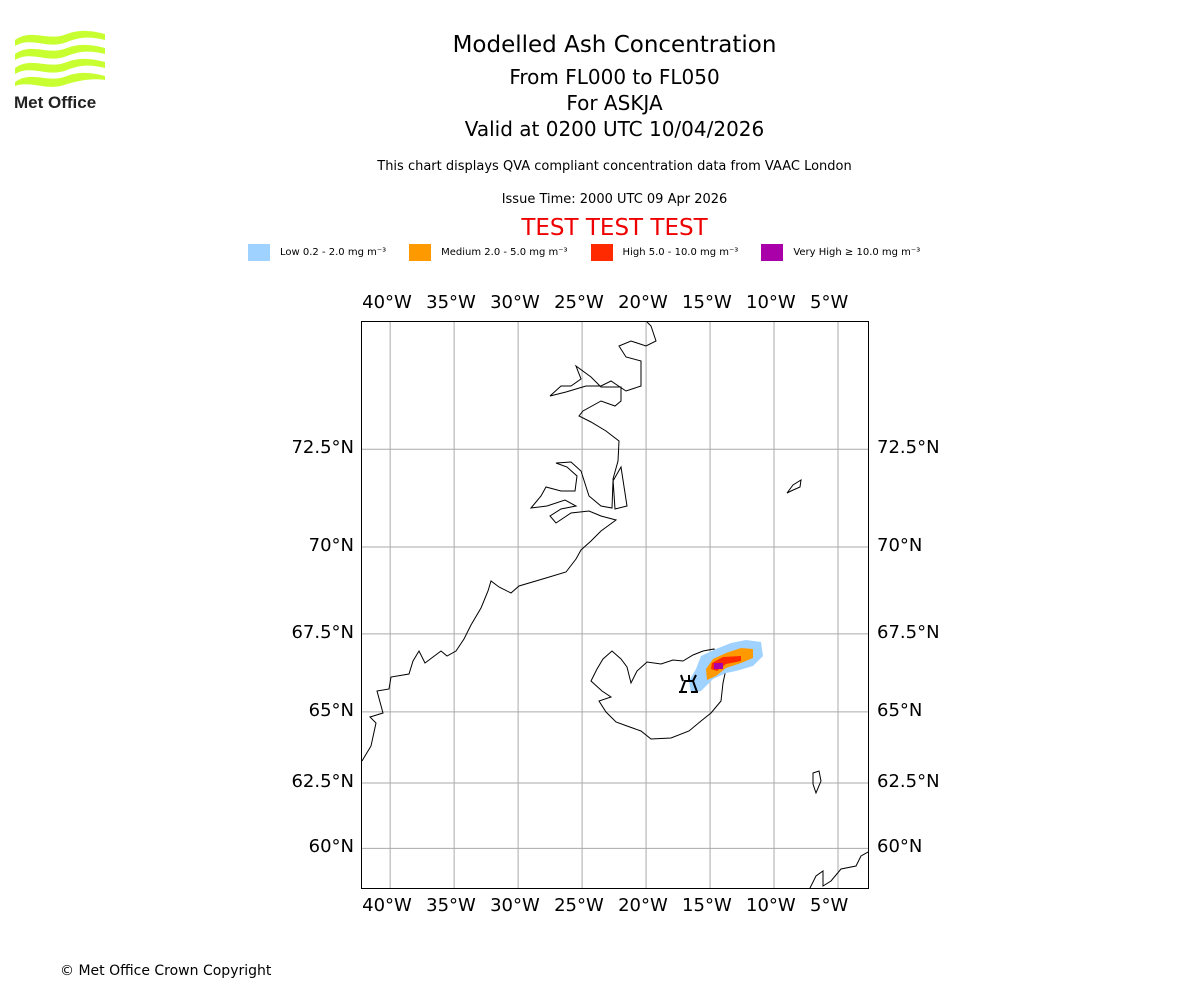 The width and height of the screenshot is (1200, 1000). Describe the element at coordinates (908, 448) in the screenshot. I see `lat-tick-label-right: 72.5°N` at that location.